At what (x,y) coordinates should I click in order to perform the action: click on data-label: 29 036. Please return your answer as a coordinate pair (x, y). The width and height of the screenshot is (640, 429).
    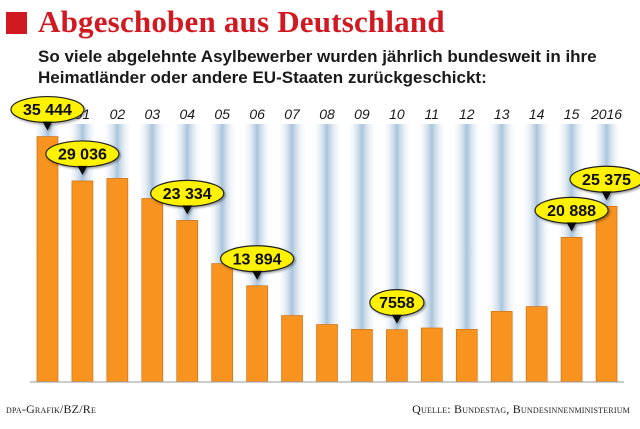
    Looking at the image, I should click on (82, 157).